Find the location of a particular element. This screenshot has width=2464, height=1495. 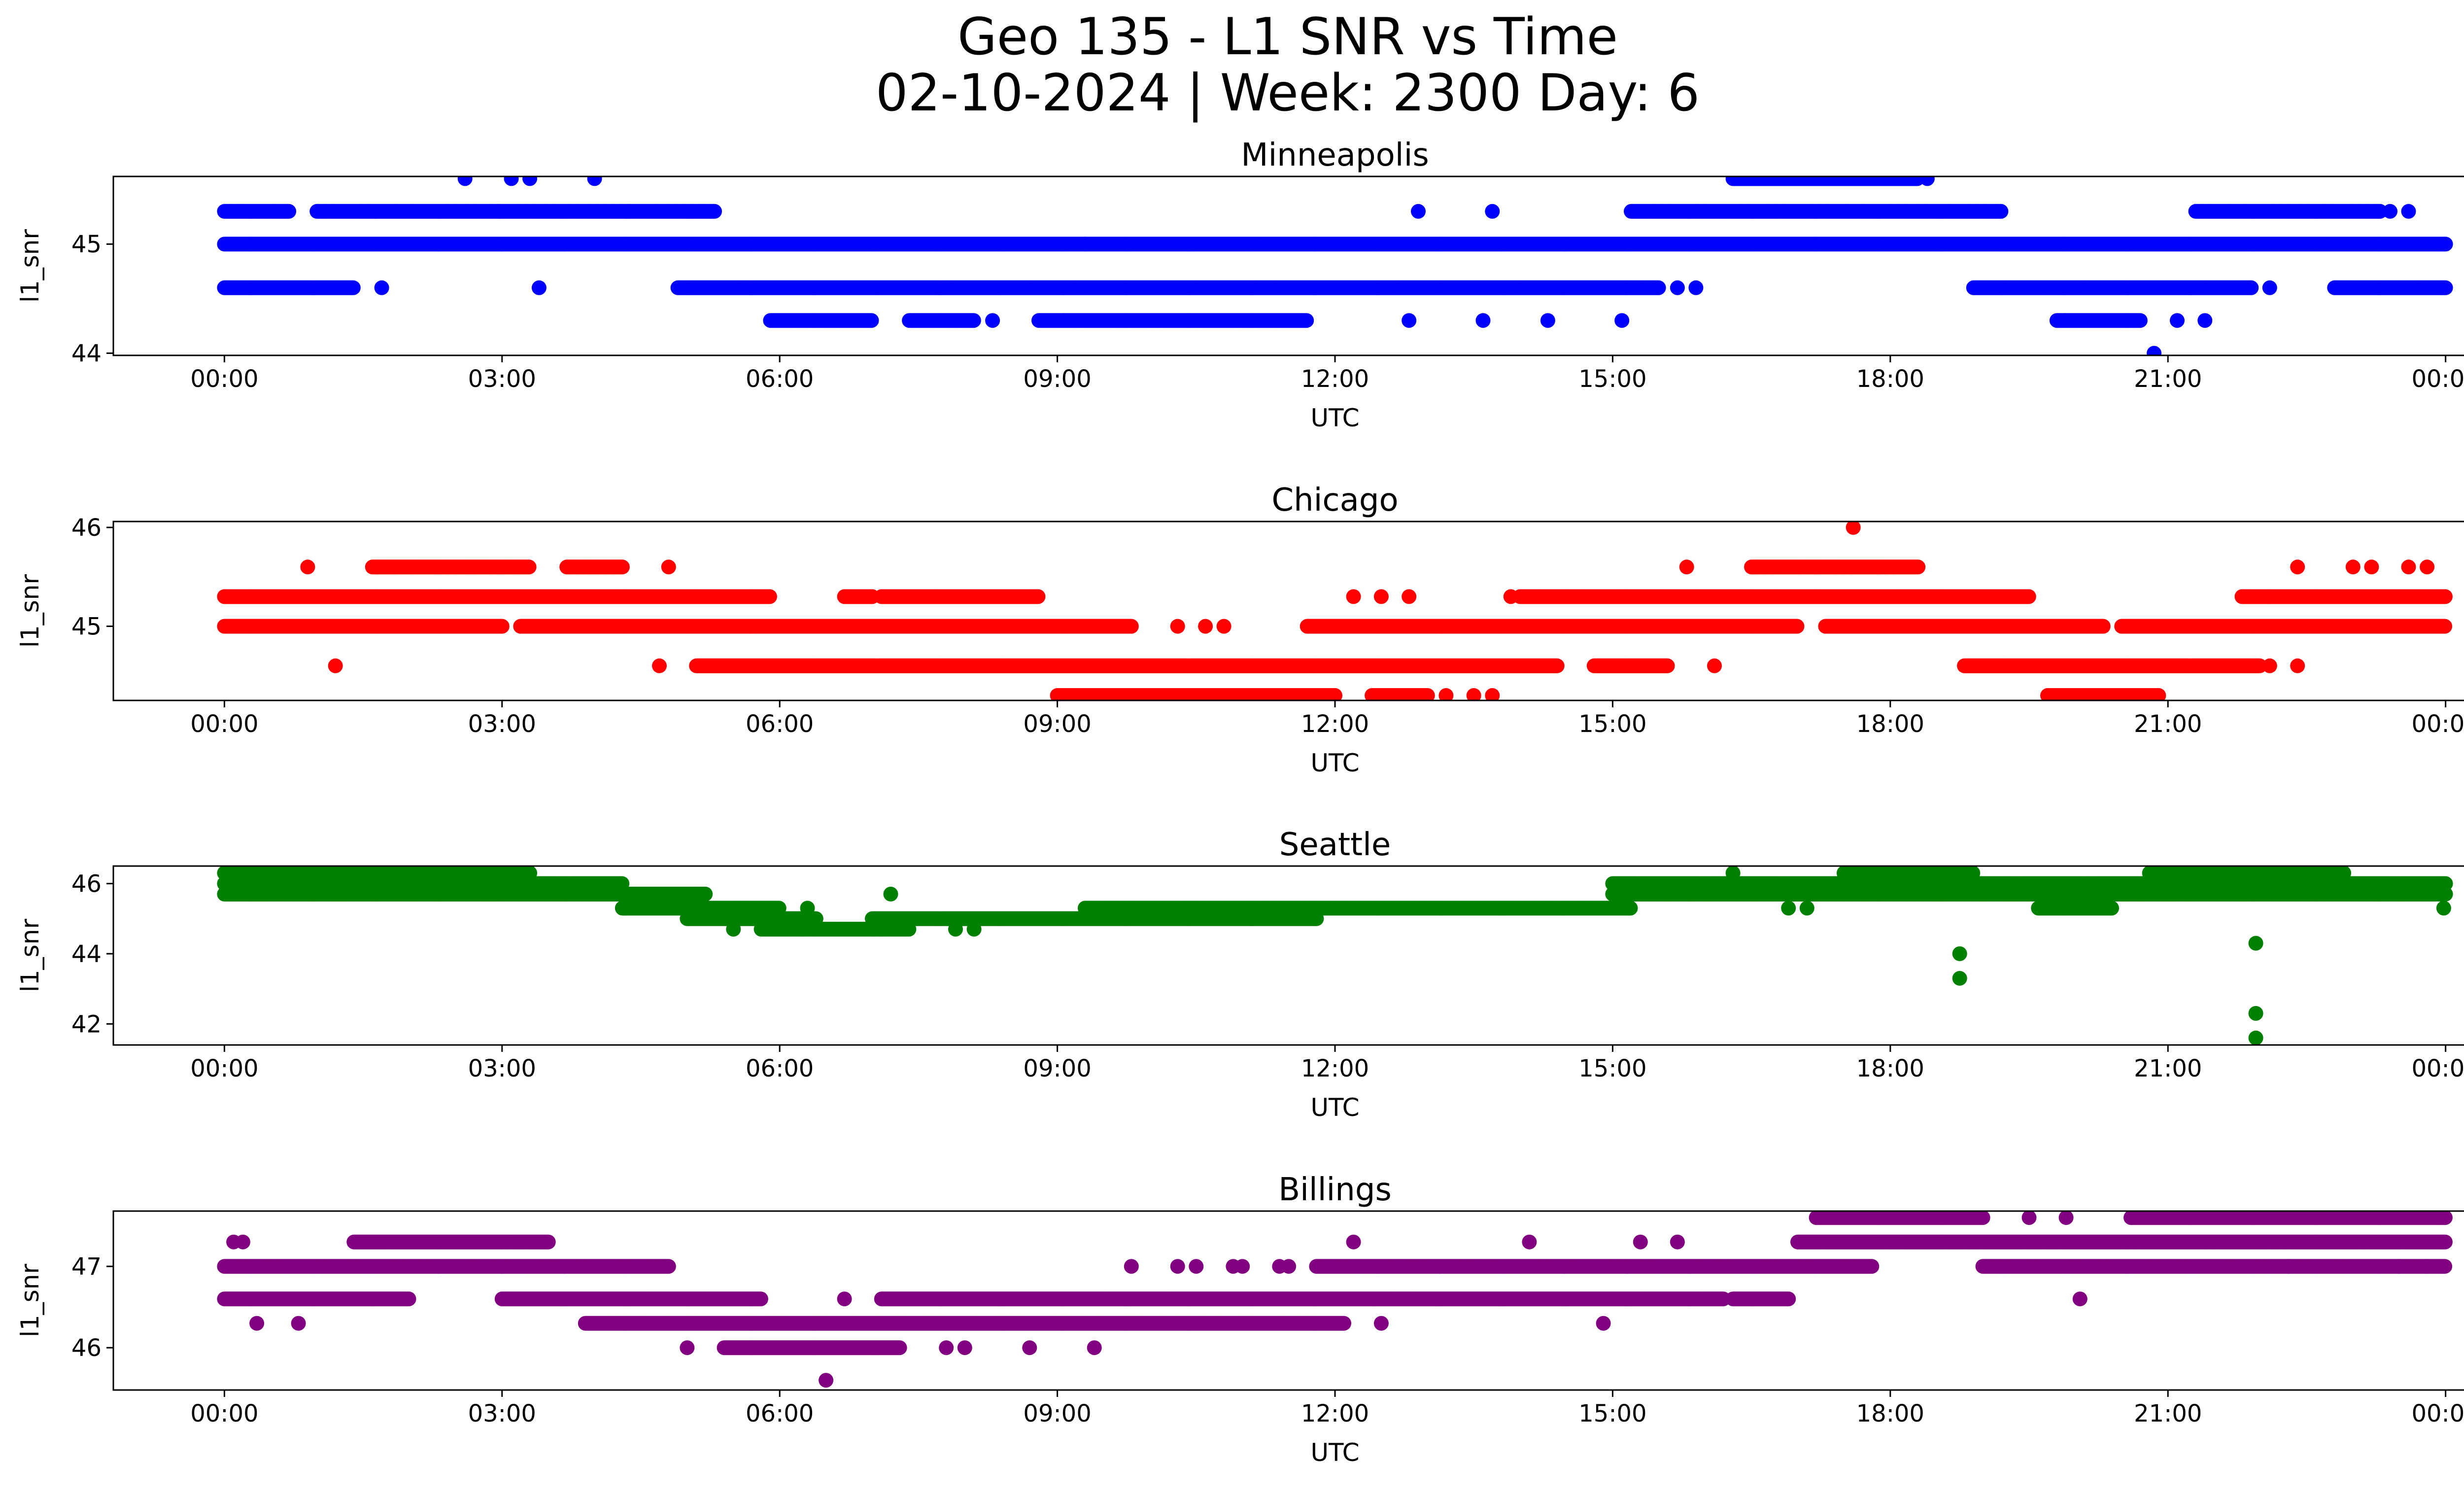

y-axis-label: l1_snr is located at coordinates (30, 266).